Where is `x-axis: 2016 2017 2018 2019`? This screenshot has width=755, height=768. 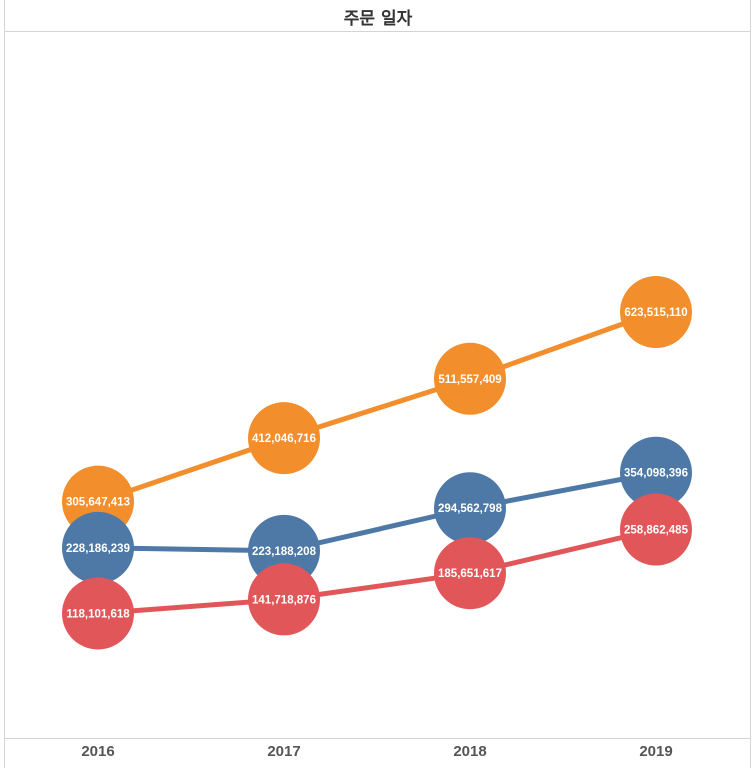 x-axis: 2016 2017 2018 2019 is located at coordinates (376, 751).